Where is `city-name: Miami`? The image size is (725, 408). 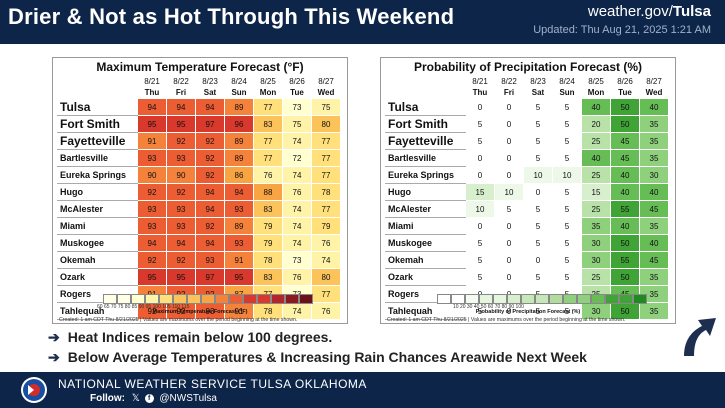
city-name: Miami is located at coordinates (425, 226).